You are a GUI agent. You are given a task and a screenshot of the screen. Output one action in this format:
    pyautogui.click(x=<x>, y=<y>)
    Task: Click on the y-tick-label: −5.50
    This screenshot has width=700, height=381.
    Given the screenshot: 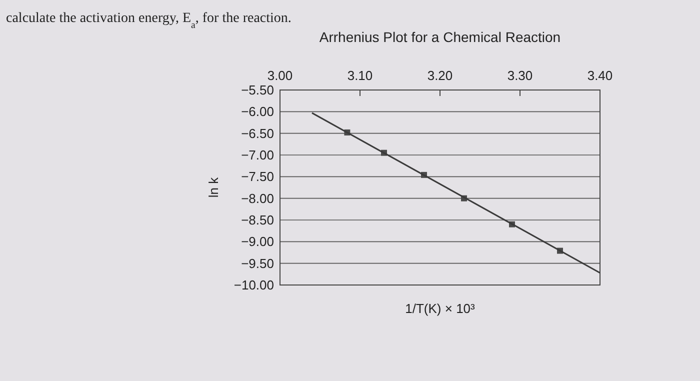 What is the action you would take?
    pyautogui.click(x=257, y=90)
    